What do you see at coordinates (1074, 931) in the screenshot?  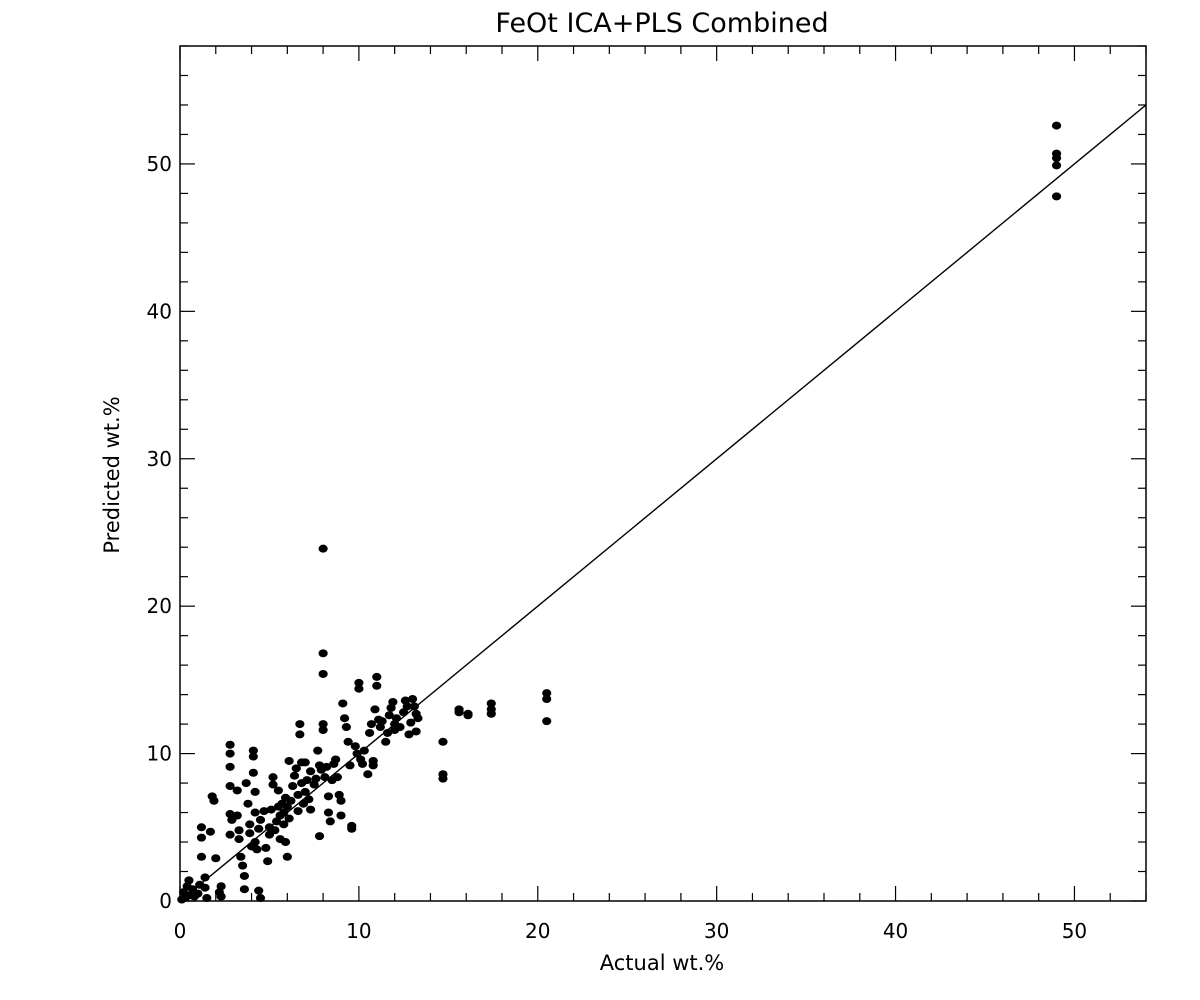 I see `x-tick-label: 50` at bounding box center [1074, 931].